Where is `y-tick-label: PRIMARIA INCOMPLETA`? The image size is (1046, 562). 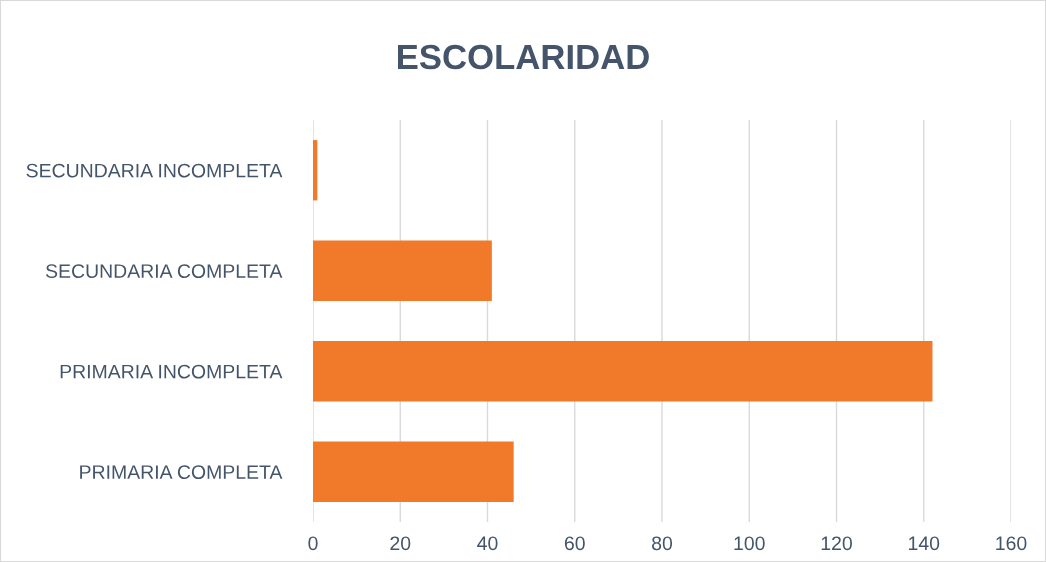 y-tick-label: PRIMARIA INCOMPLETA is located at coordinates (171, 371).